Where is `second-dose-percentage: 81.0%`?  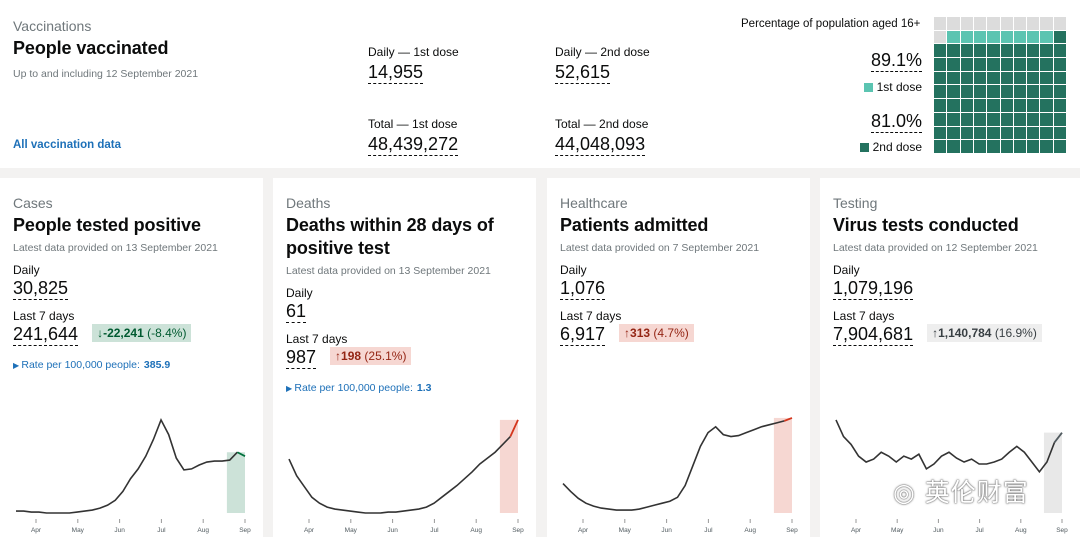
second-dose-percentage: 81.0% is located at coordinates (896, 122).